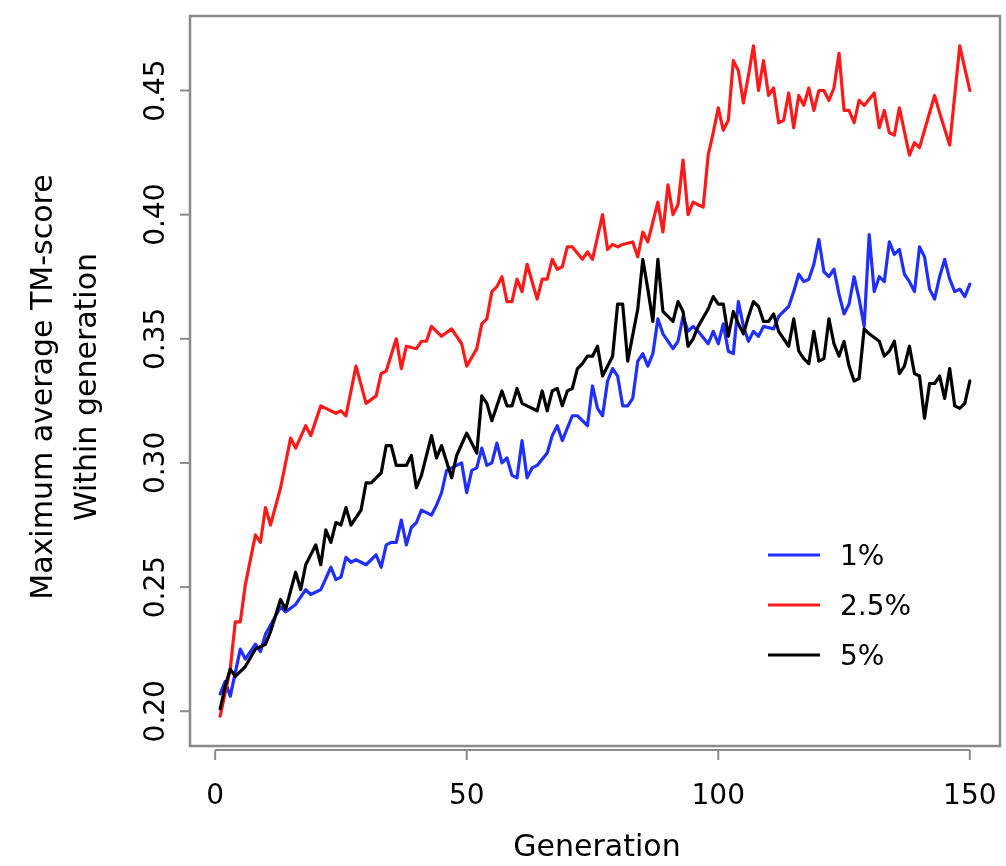  Describe the element at coordinates (154, 463) in the screenshot. I see `y-tick-label: 0.30` at that location.